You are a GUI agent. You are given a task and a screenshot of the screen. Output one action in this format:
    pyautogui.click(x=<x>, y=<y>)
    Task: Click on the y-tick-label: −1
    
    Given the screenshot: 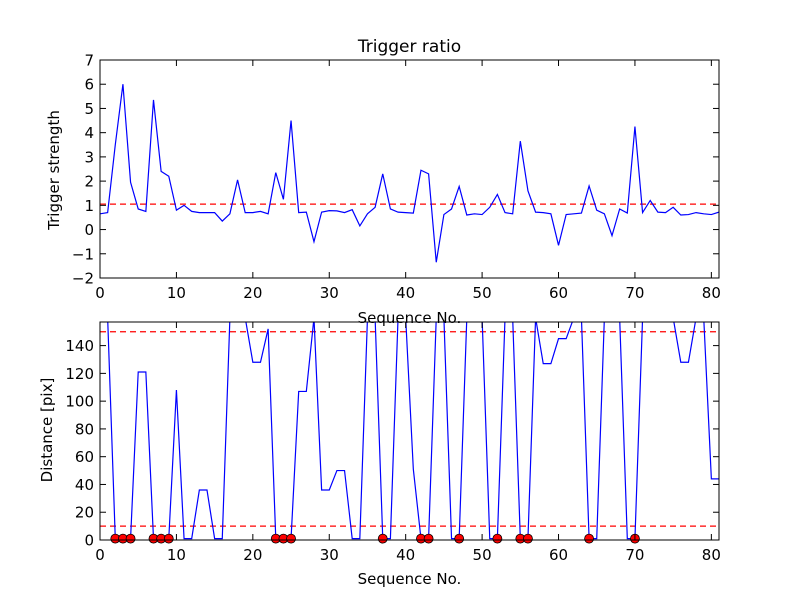 What is the action you would take?
    pyautogui.click(x=83, y=254)
    